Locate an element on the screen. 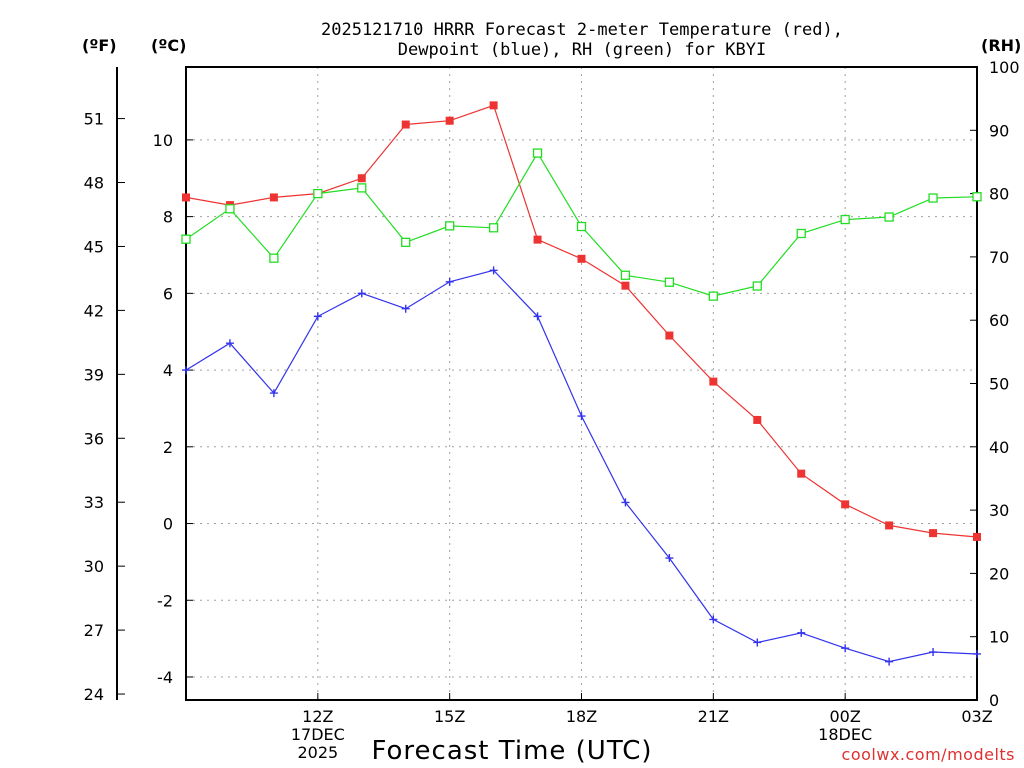 This screenshot has width=1024, height=768. rh-tick-label: 100 is located at coordinates (1004, 67).